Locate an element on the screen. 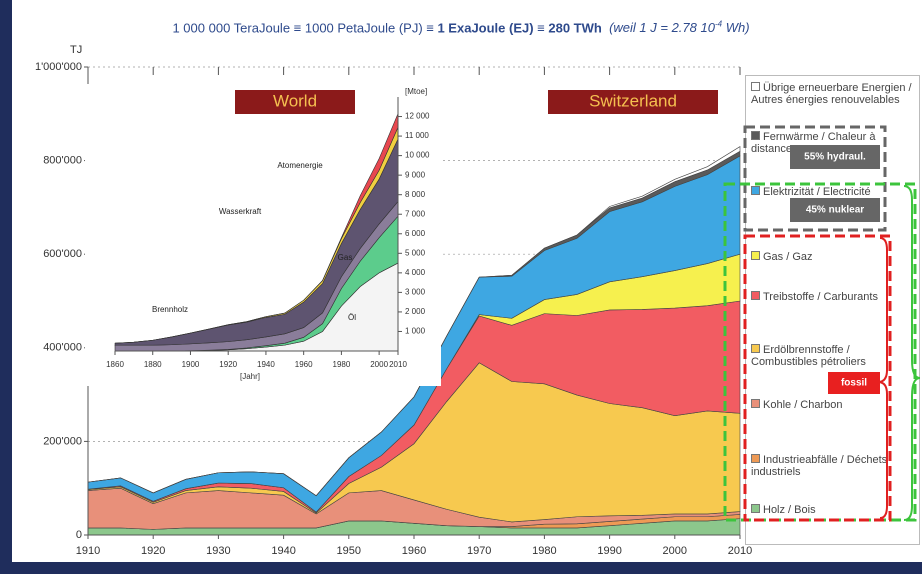 This screenshot has height=574, width=922. series-label: Gas is located at coordinates (345, 257).